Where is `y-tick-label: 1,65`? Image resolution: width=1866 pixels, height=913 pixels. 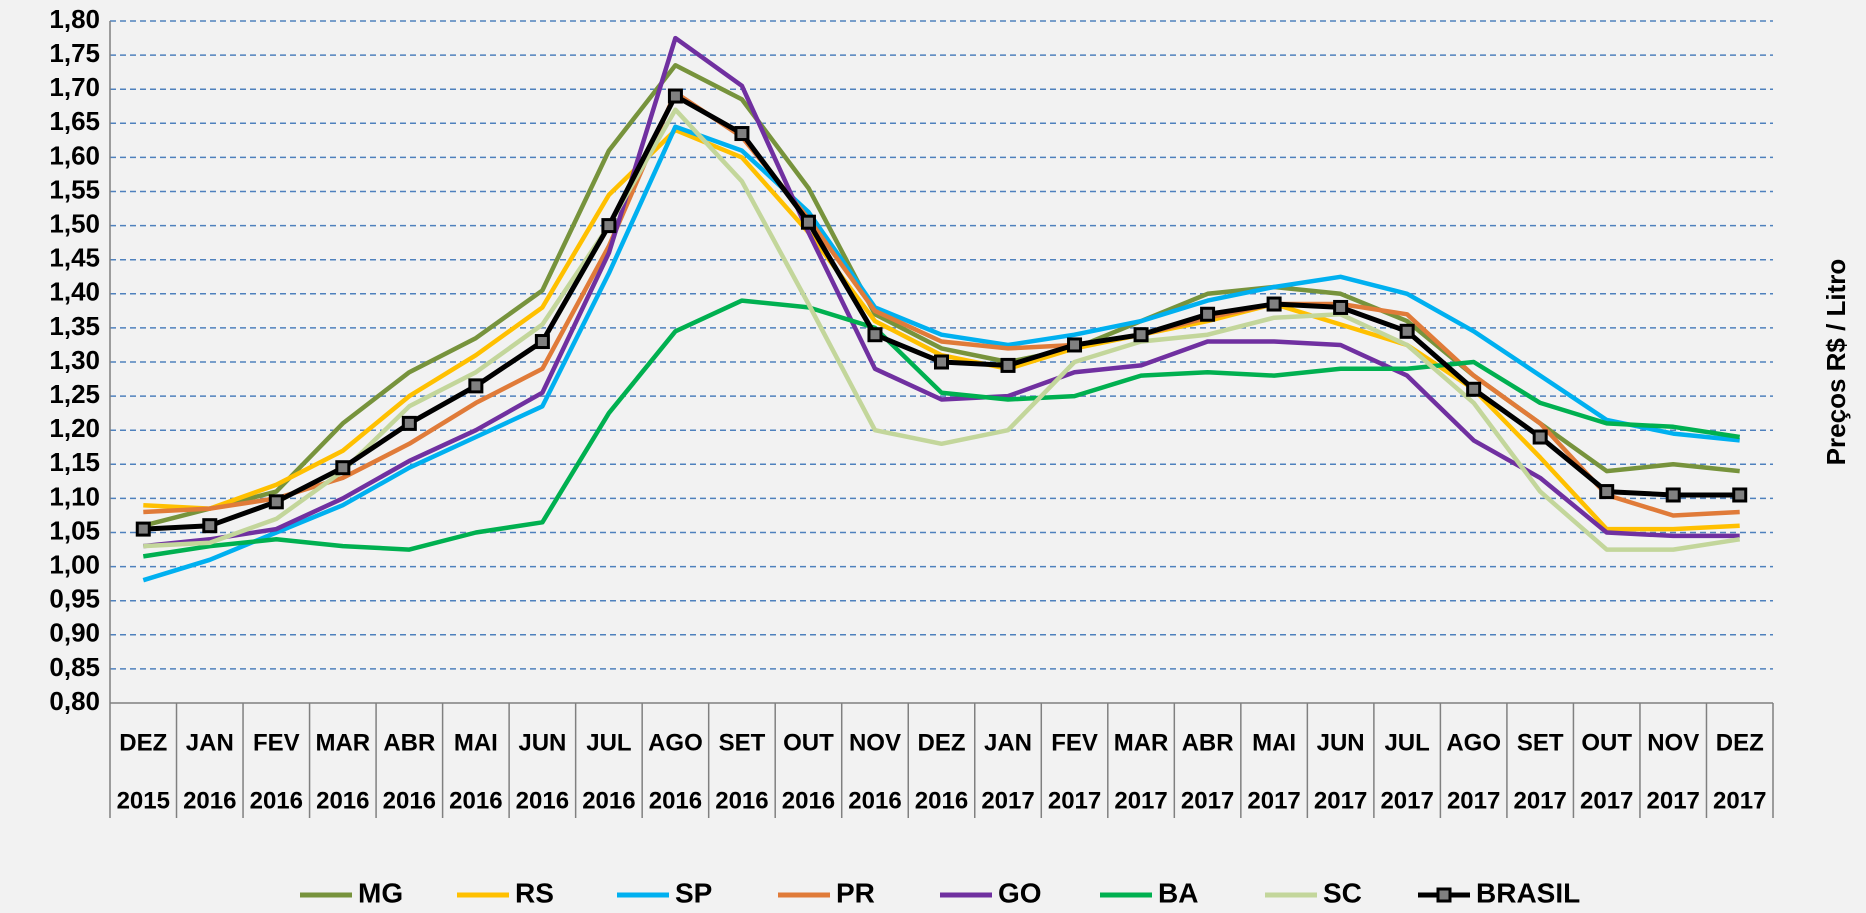 y-tick-label: 1,65 is located at coordinates (74, 121).